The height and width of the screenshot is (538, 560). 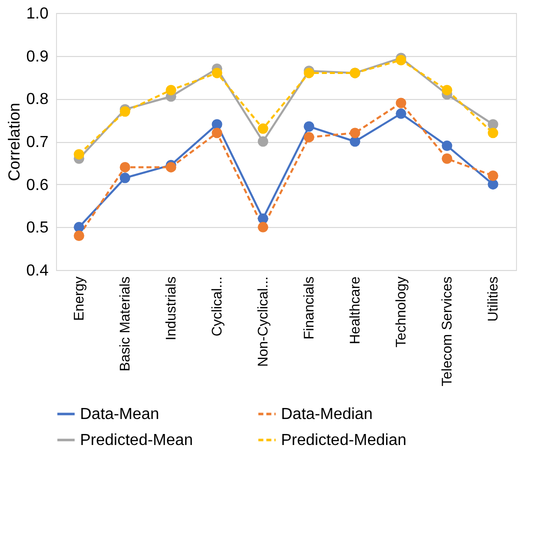 I want to click on y-tick-label: 0.8, so click(x=37, y=99).